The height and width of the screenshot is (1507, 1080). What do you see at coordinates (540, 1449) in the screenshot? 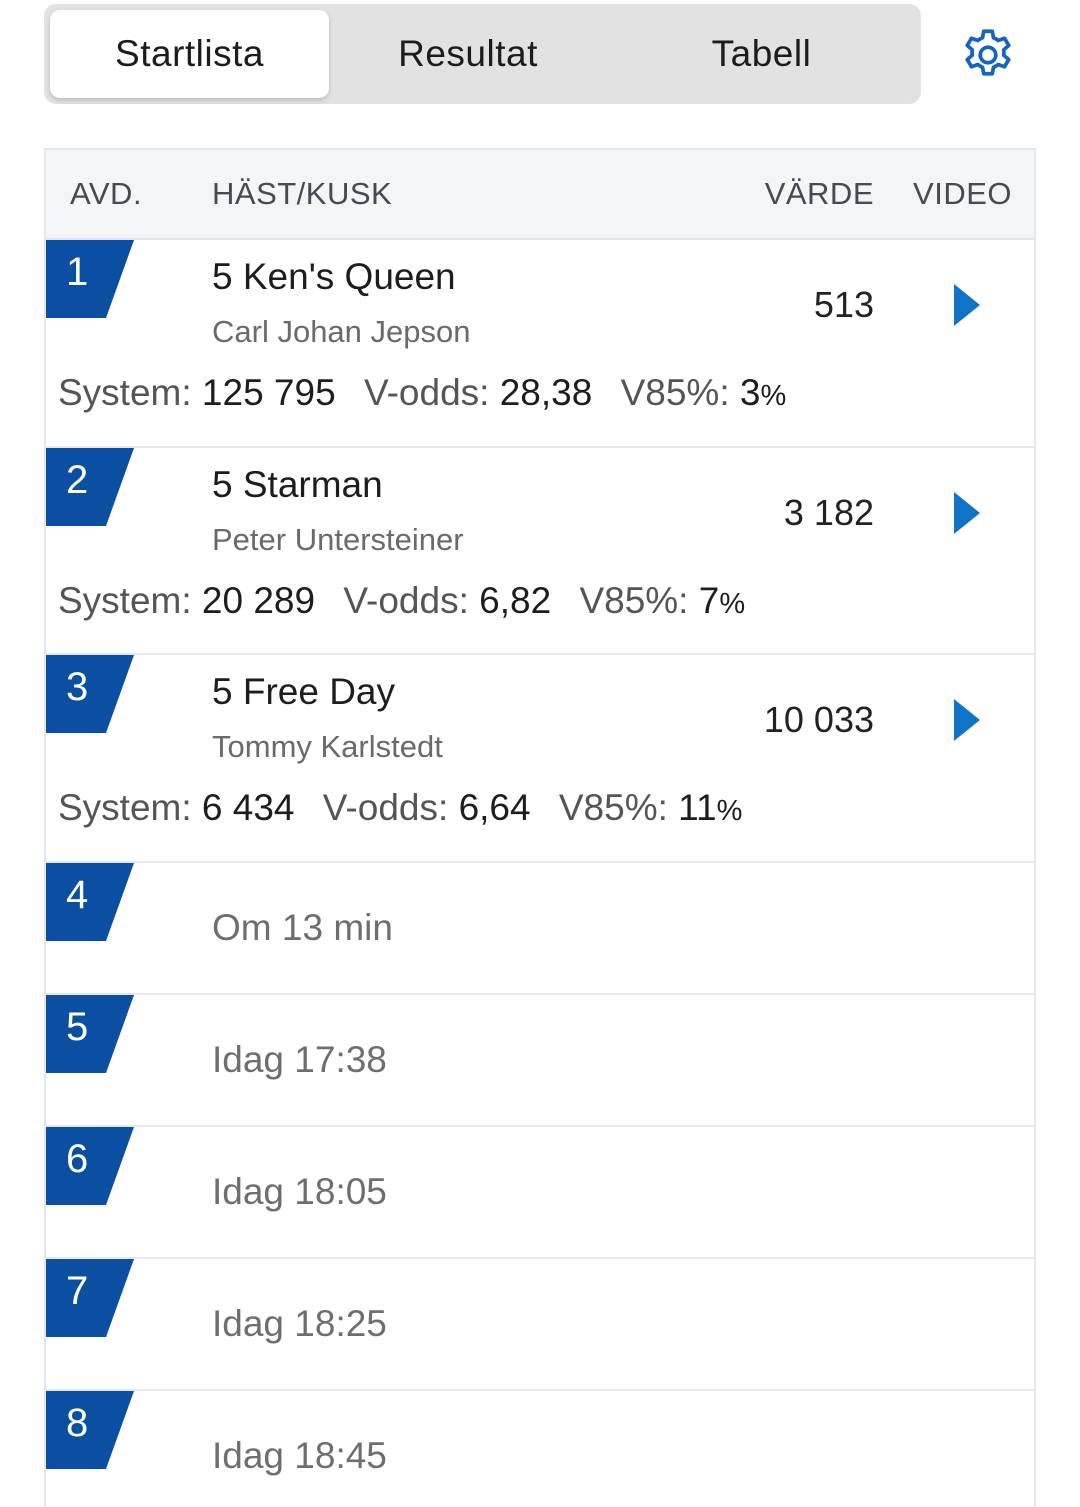
I see `upcoming-race-row-8: 8 Idag 18:45` at bounding box center [540, 1449].